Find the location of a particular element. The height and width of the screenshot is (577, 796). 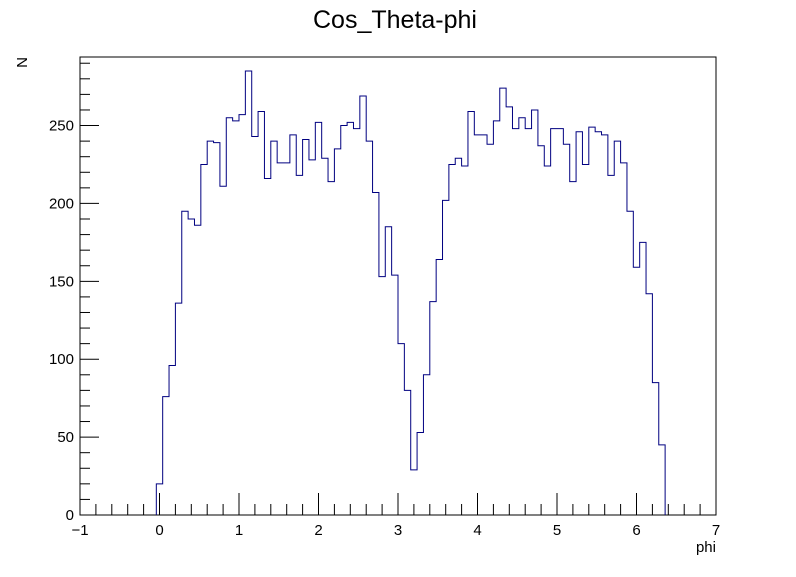

x-tick-label: 7 is located at coordinates (716, 530).